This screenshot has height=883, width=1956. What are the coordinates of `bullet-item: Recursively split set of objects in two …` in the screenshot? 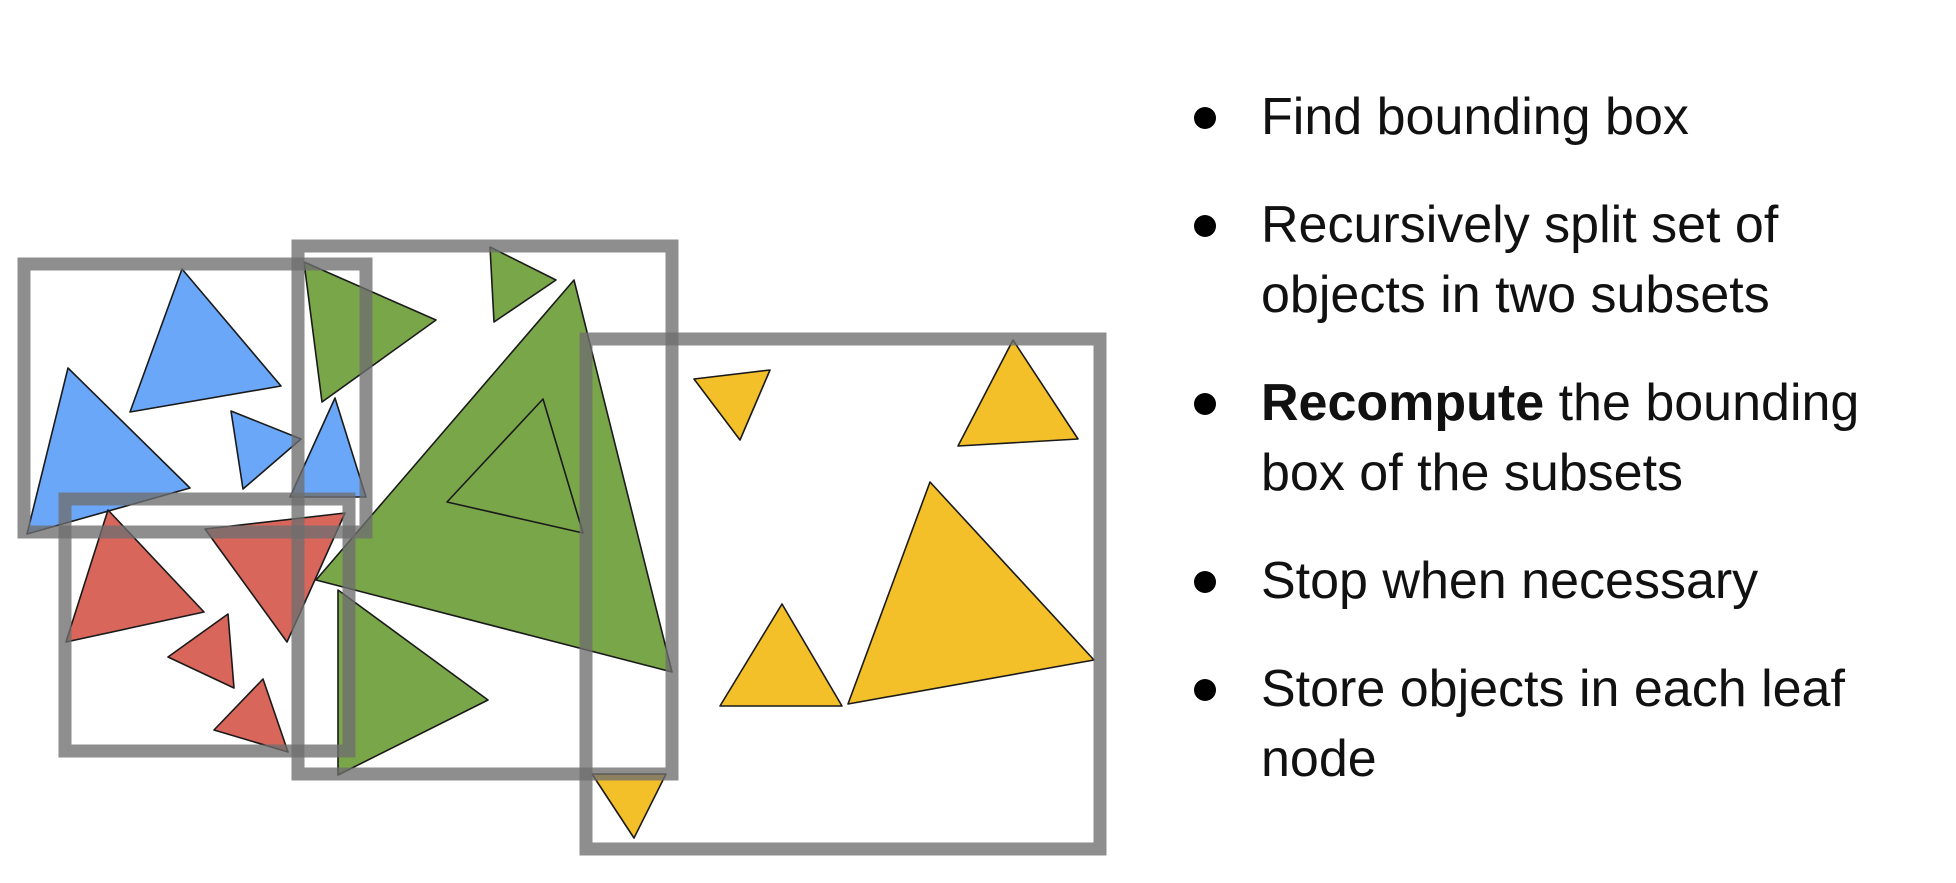 It's located at (1565, 260).